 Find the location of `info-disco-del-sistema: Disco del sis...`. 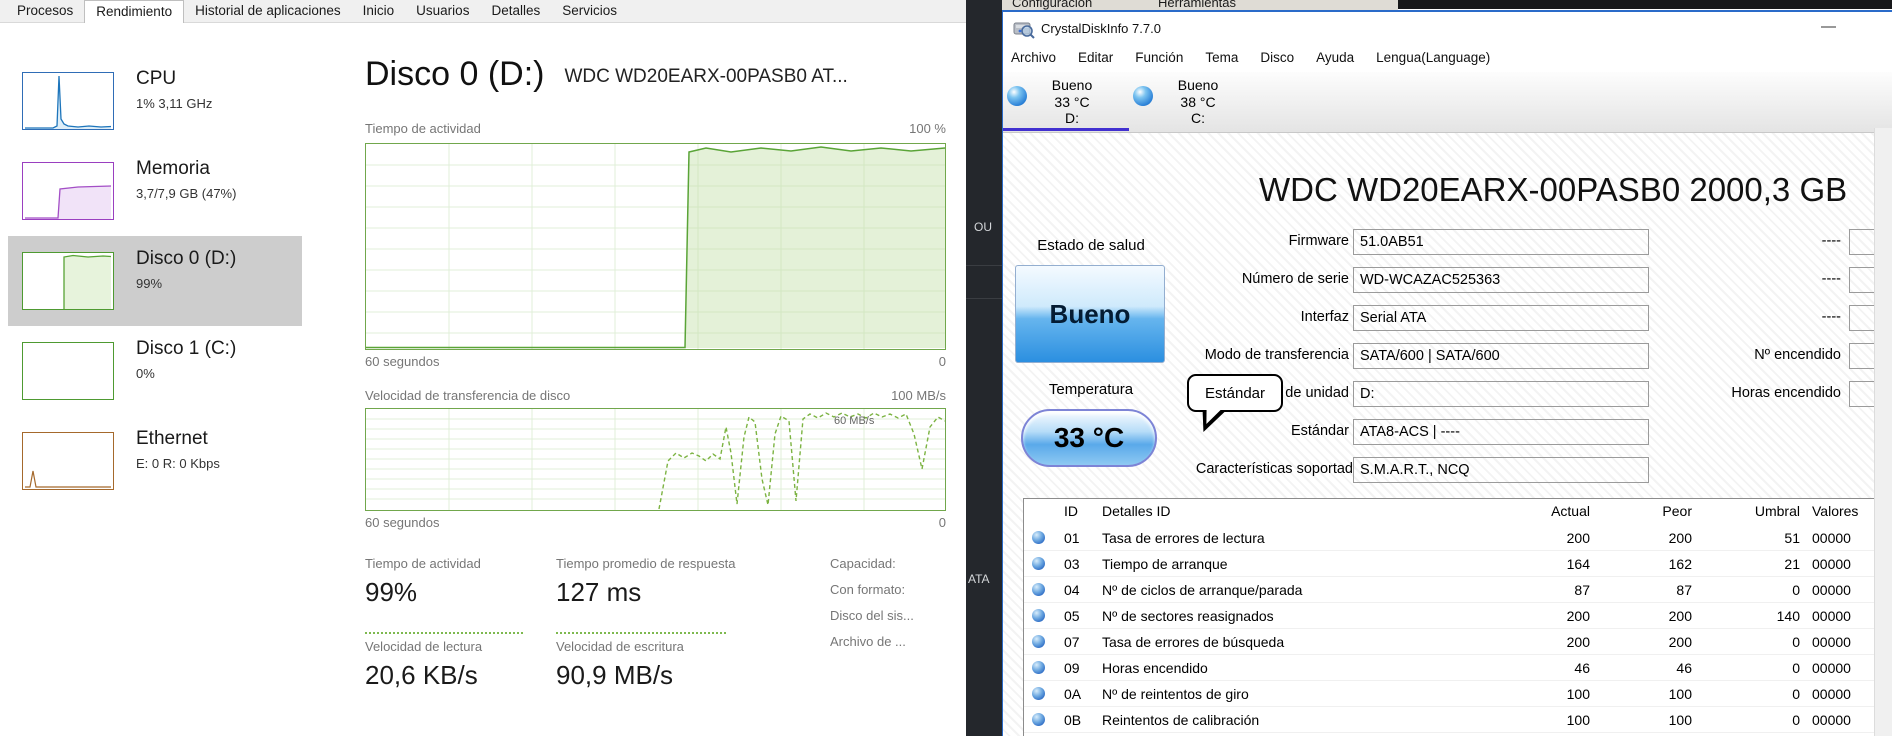

info-disco-del-sistema: Disco del sis... is located at coordinates (872, 615).